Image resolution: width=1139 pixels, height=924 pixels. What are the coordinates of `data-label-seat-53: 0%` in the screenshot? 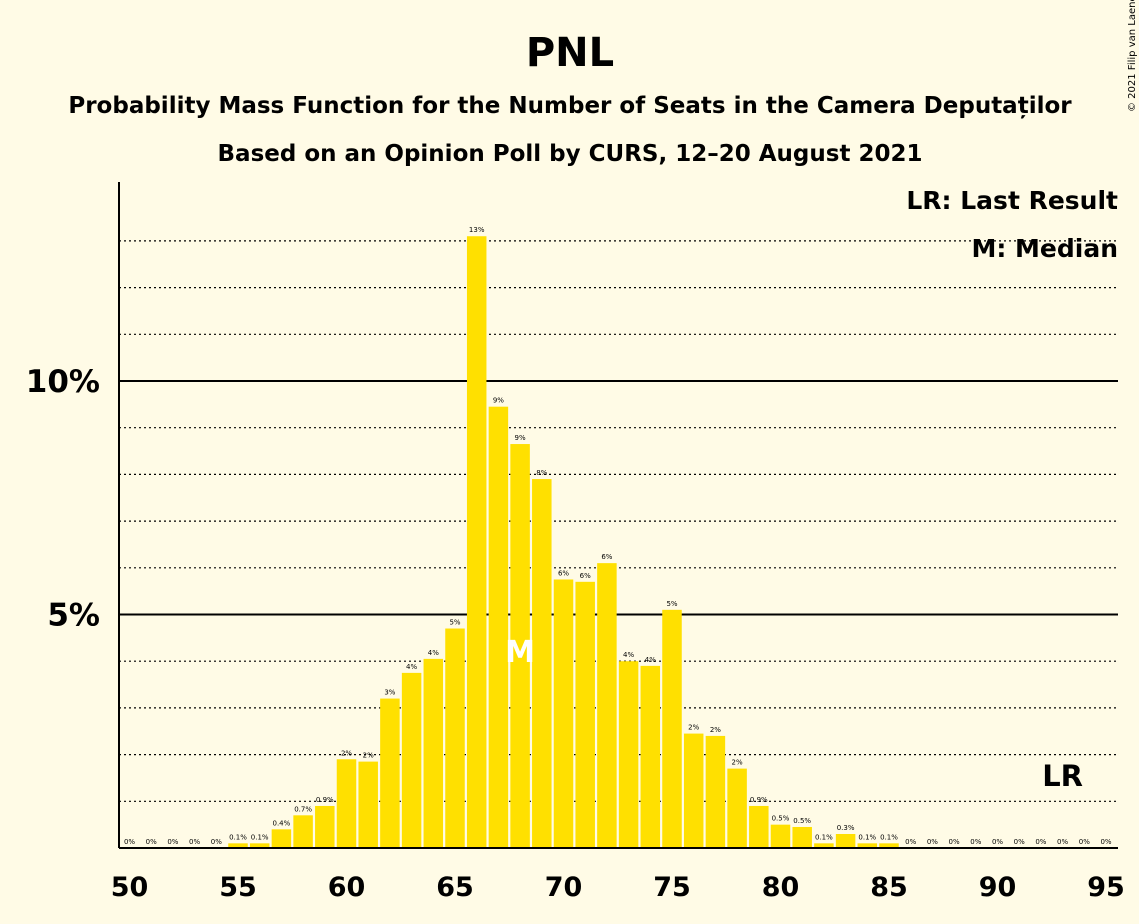 It's located at (194, 842).